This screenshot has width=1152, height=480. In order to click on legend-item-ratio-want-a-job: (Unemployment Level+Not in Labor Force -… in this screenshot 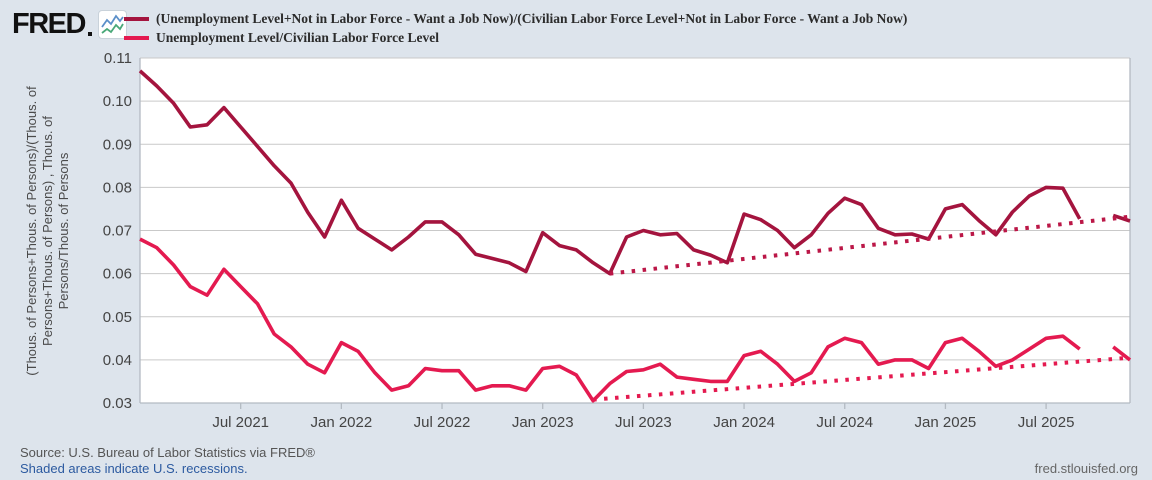, I will do `click(515, 18)`.